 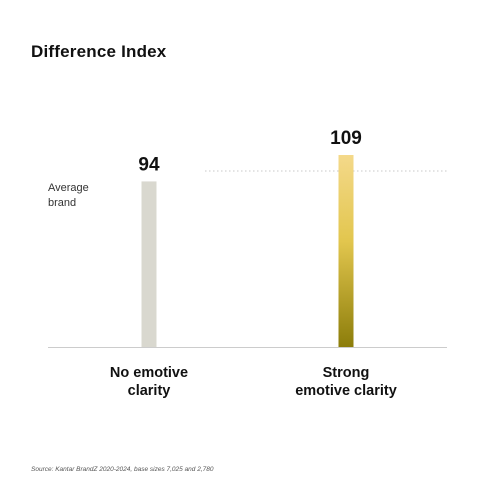 I want to click on value-label-1: 94, so click(x=149, y=164).